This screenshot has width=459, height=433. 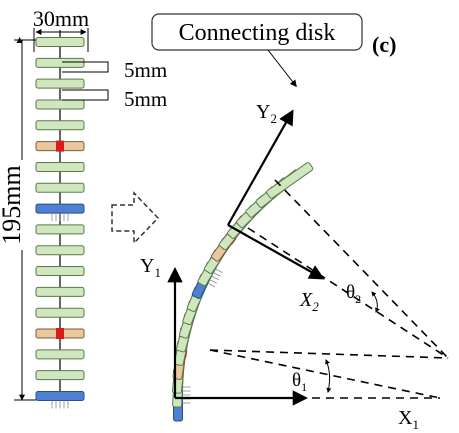 What do you see at coordinates (145, 99) in the screenshot?
I see `spacing-label-2: 5mm` at bounding box center [145, 99].